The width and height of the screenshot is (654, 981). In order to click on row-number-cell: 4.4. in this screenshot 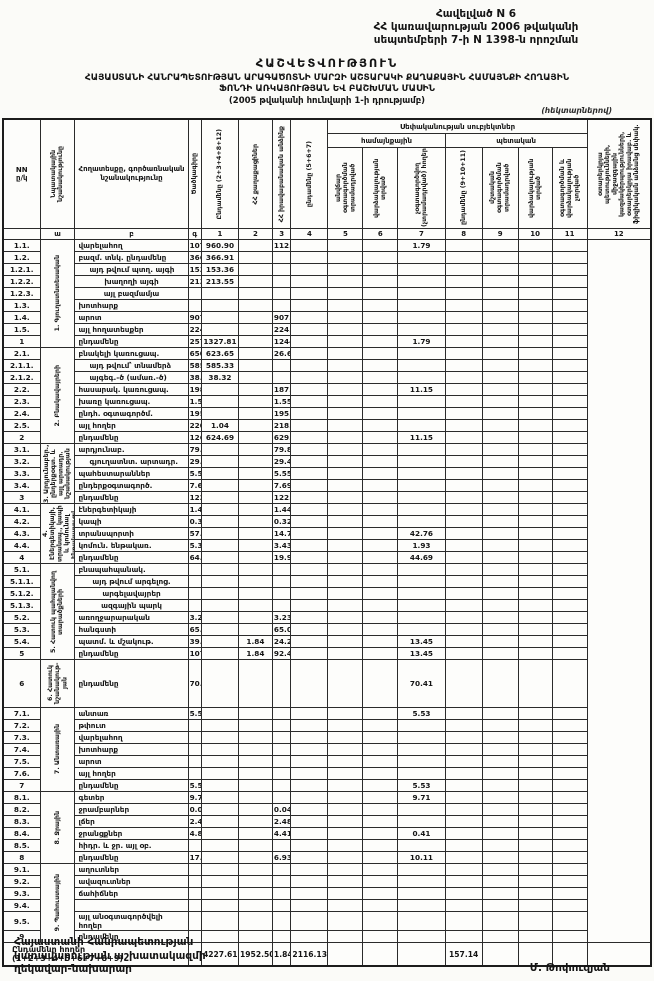, I will do `click(21, 545)`.